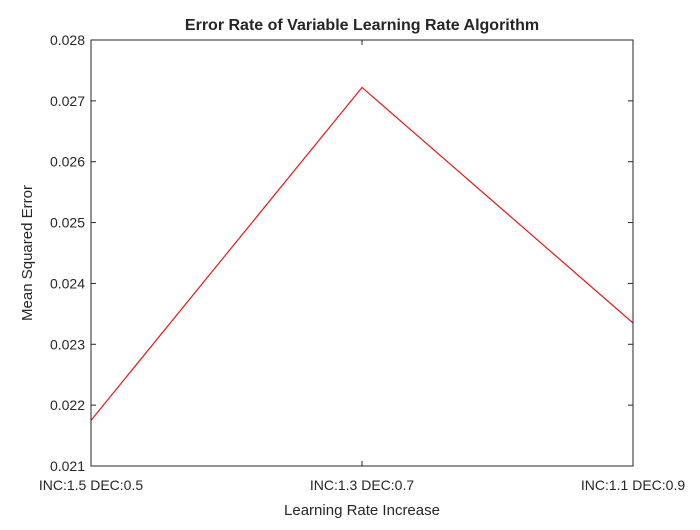 Image resolution: width=700 pixels, height=530 pixels. Describe the element at coordinates (362, 485) in the screenshot. I see `x-tick-label: INC:1.3 DEC:0.7` at that location.